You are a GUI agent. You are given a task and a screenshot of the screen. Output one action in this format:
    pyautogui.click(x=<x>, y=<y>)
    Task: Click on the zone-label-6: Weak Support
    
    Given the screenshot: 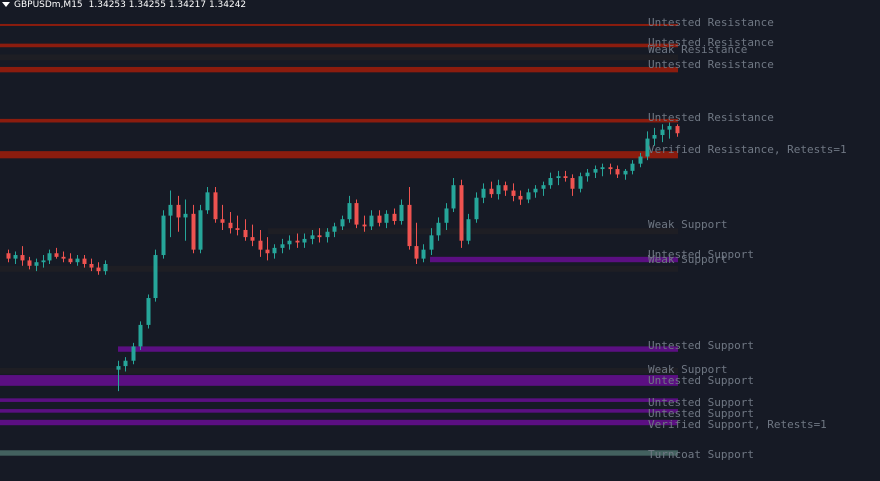 What is the action you would take?
    pyautogui.click(x=687, y=224)
    